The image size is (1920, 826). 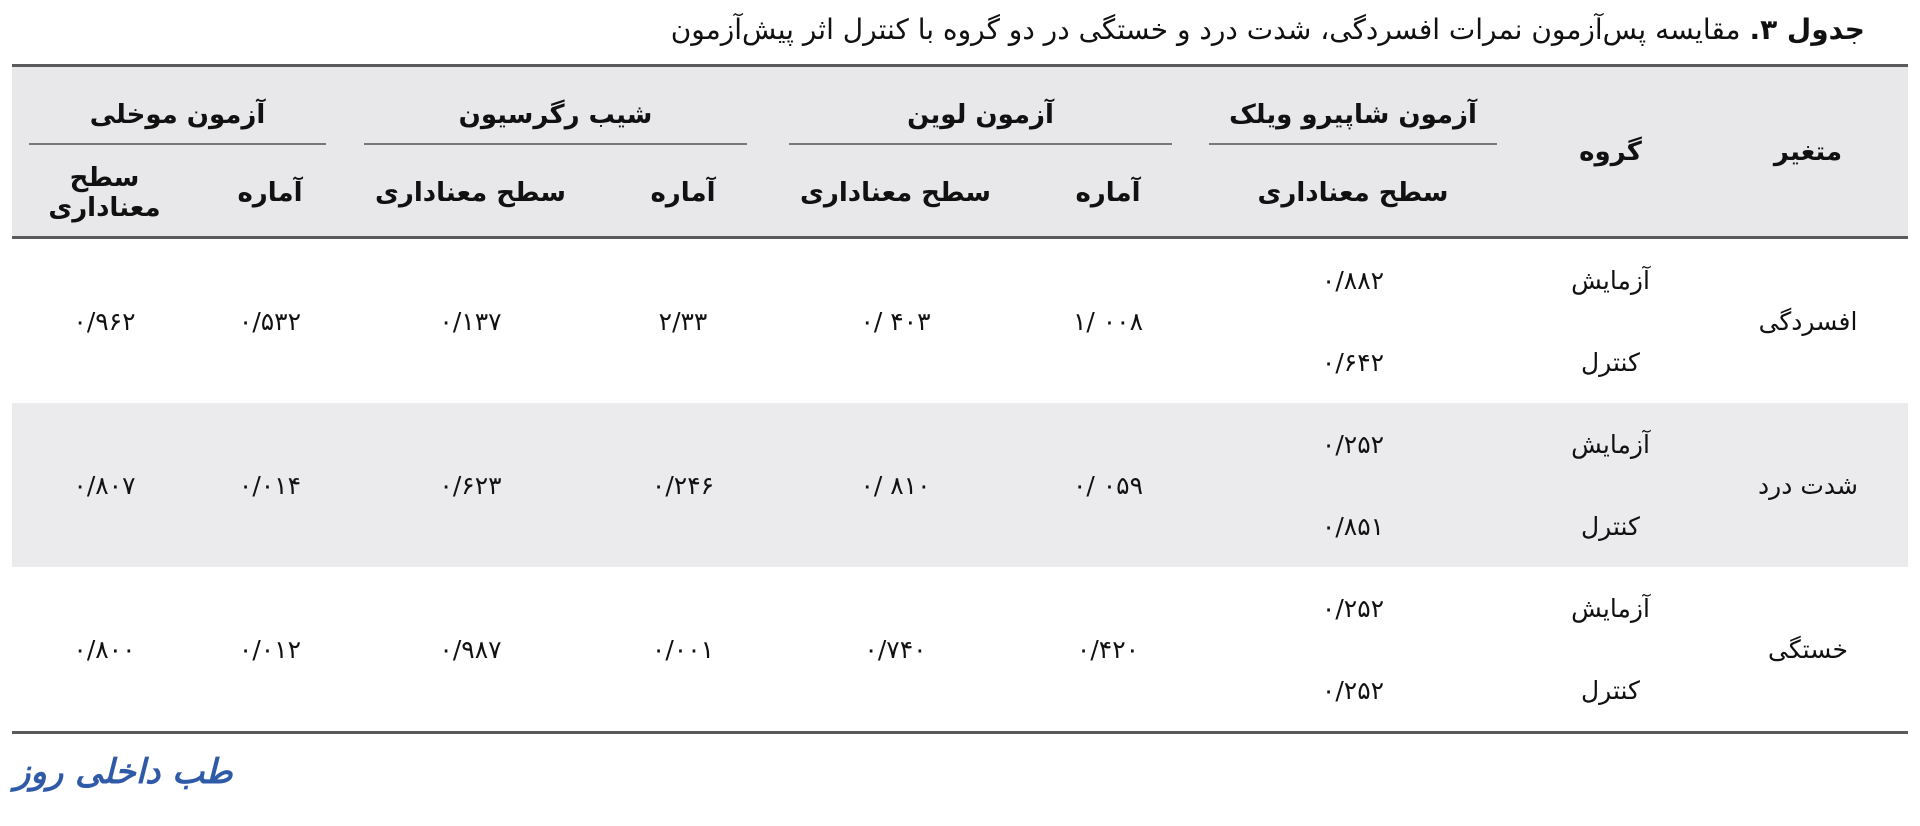 I want to click on table-row: کنترل ۰/۸۵۱, so click(x=960, y=526).